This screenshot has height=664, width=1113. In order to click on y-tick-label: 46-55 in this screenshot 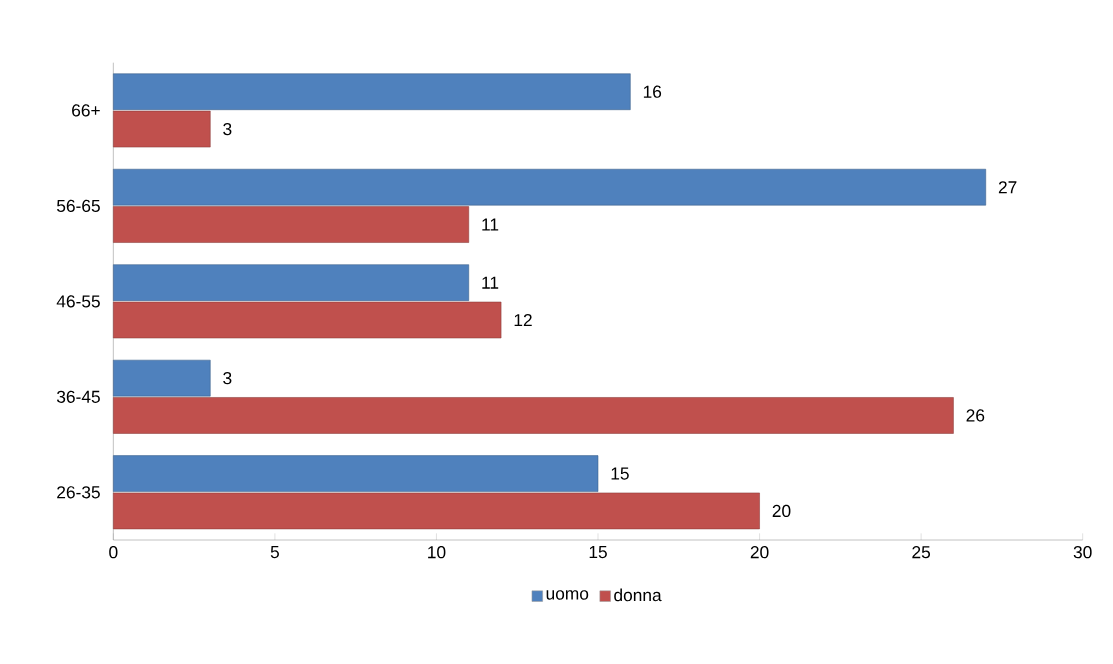, I will do `click(78, 301)`.